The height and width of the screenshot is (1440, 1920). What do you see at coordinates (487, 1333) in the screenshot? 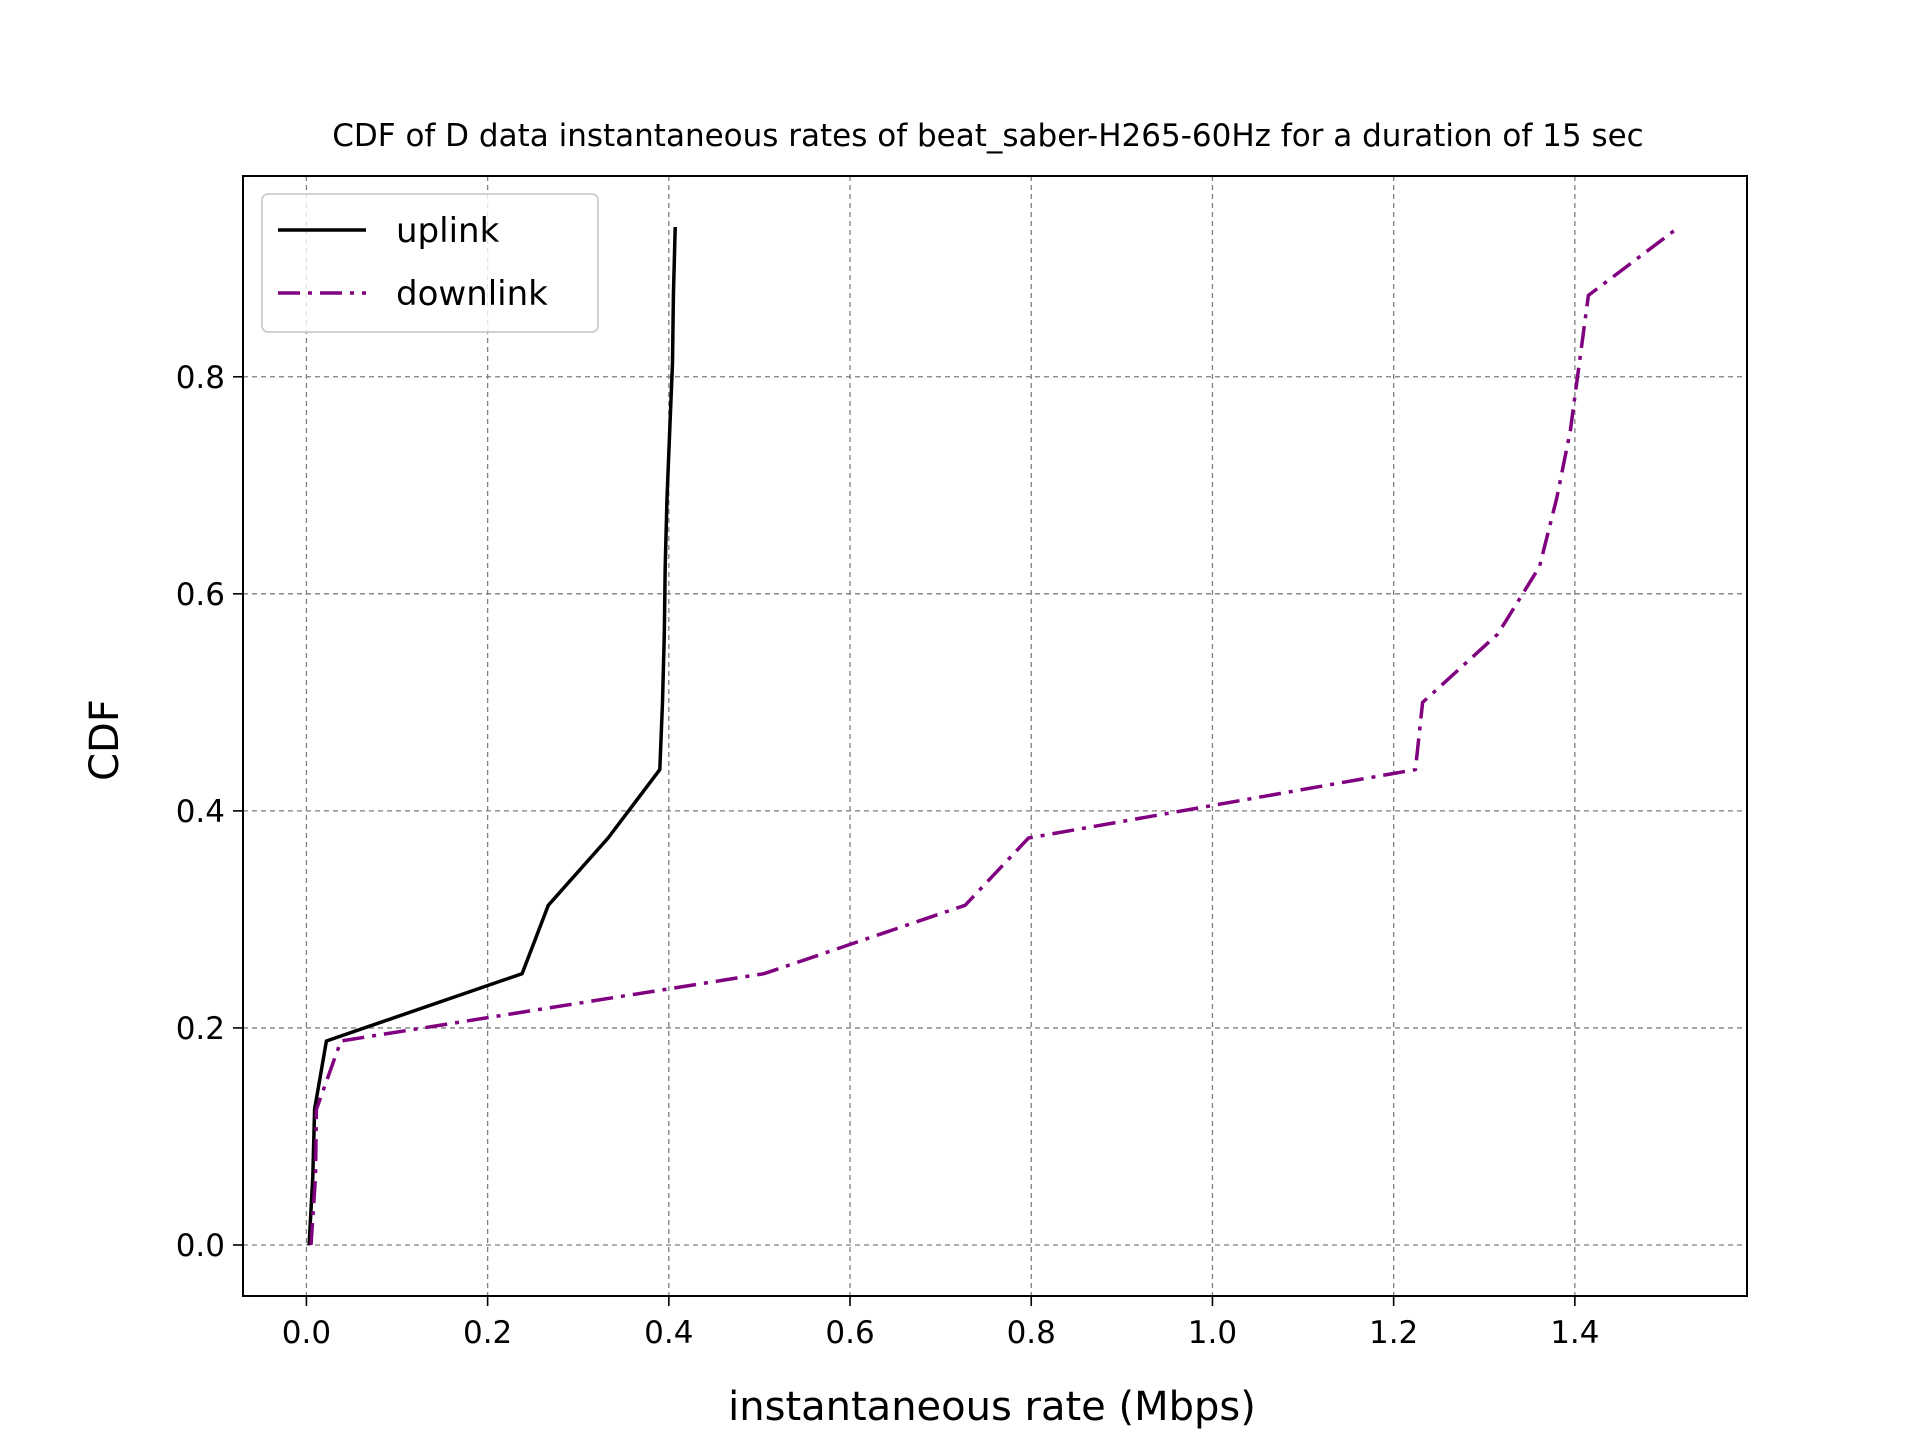
I see `x-tick-label: 0.2` at bounding box center [487, 1333].